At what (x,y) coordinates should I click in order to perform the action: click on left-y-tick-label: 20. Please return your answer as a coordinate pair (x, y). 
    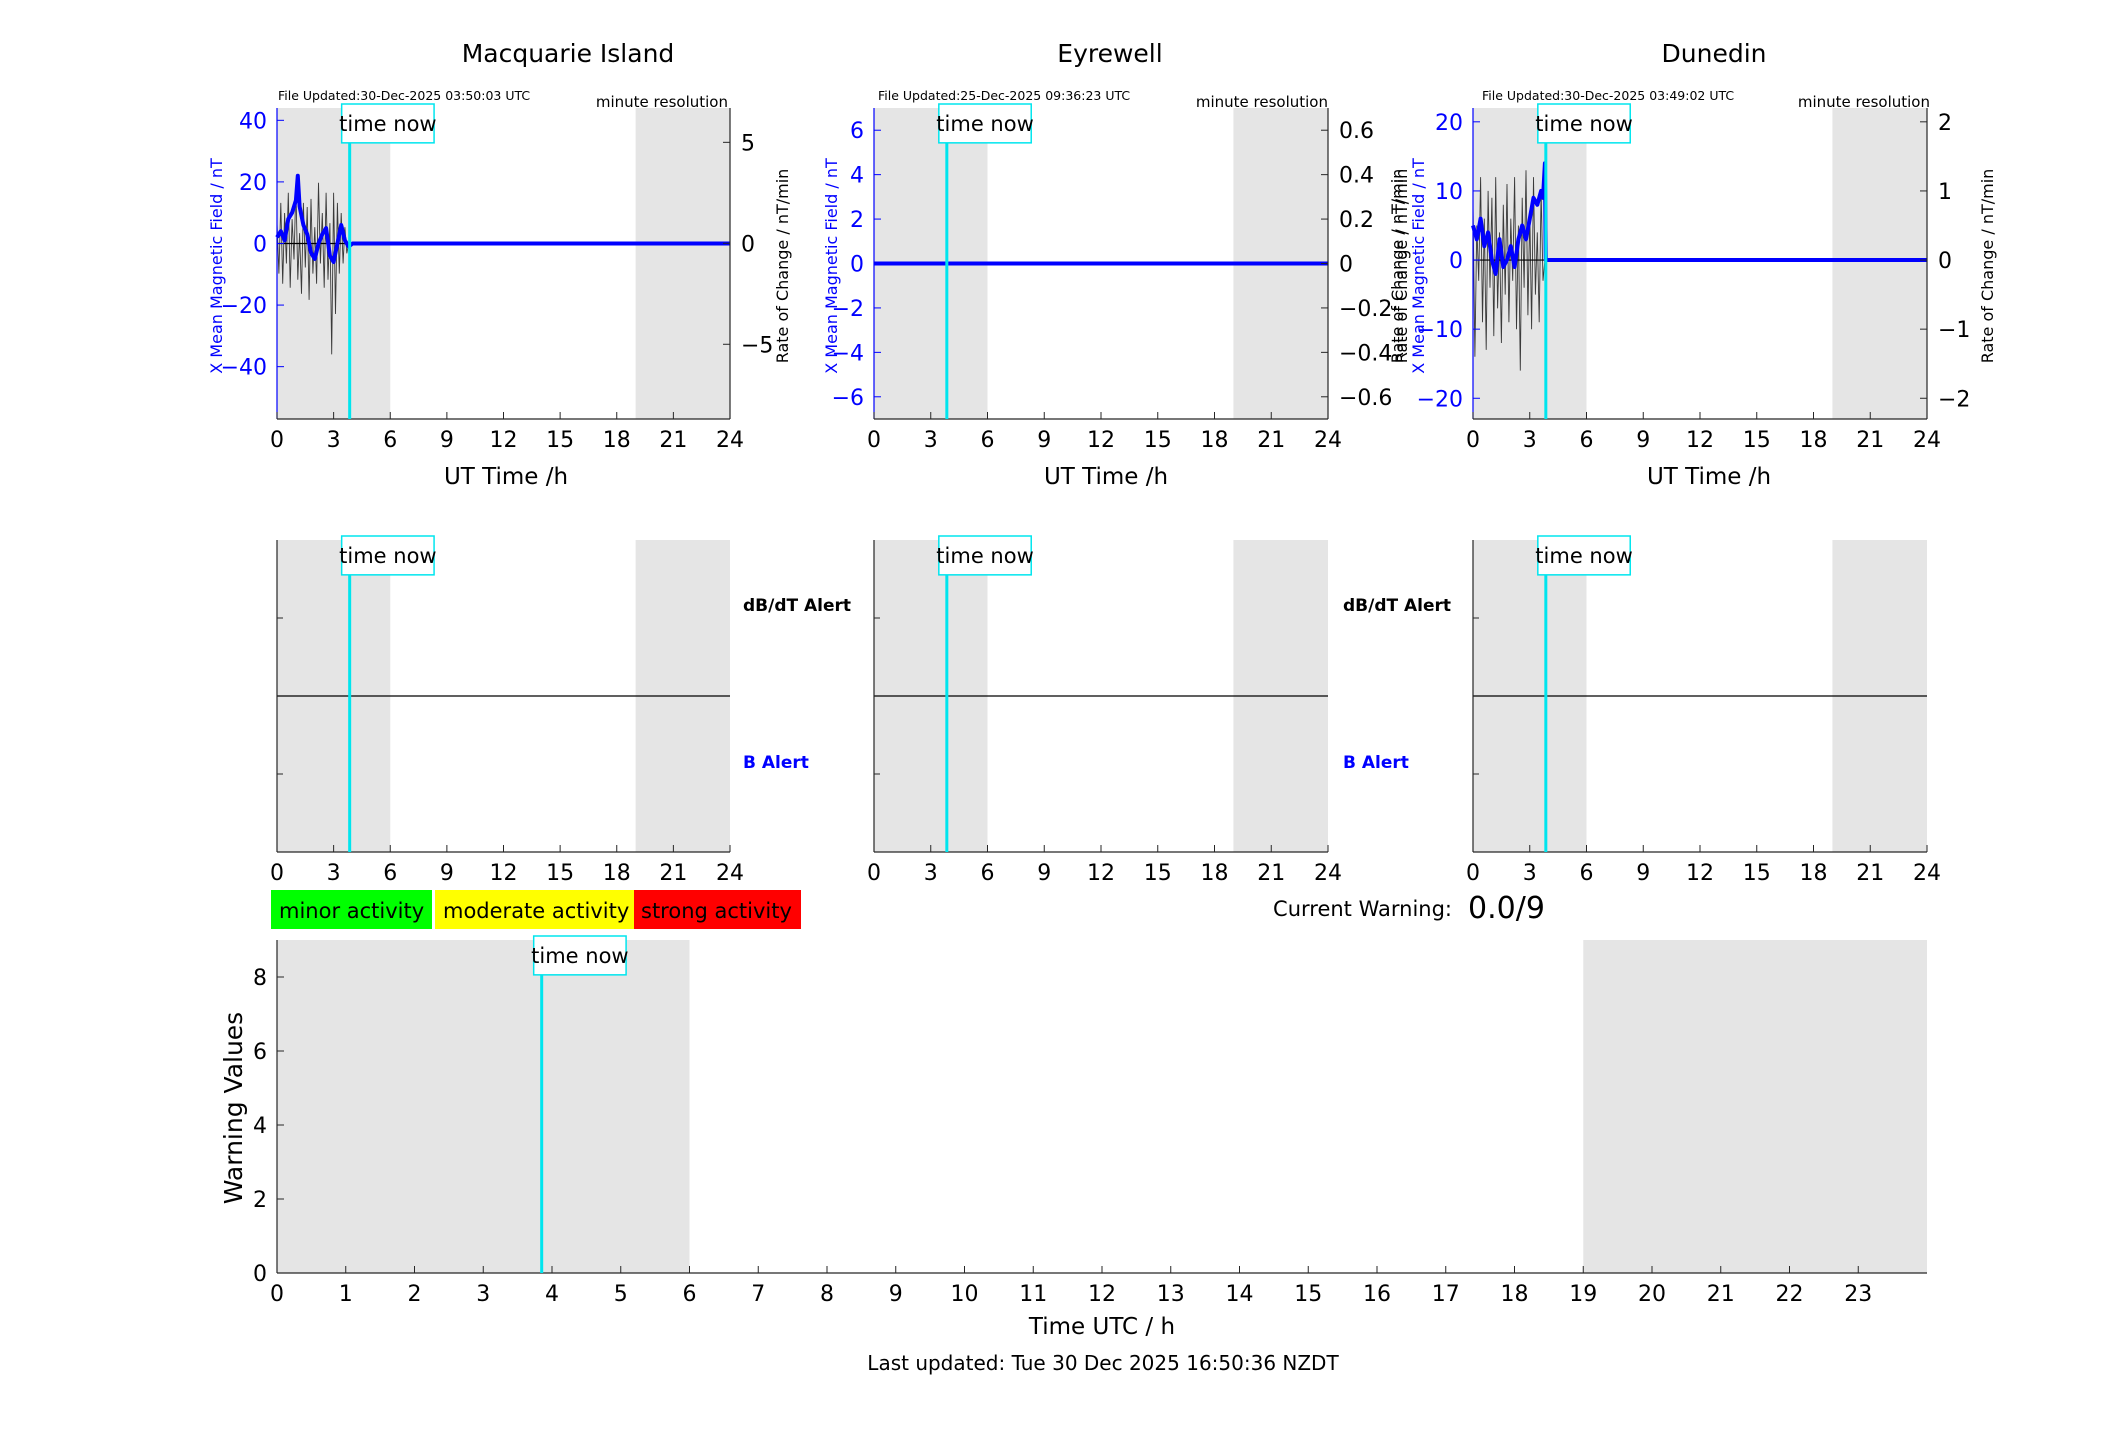
    Looking at the image, I should click on (253, 183).